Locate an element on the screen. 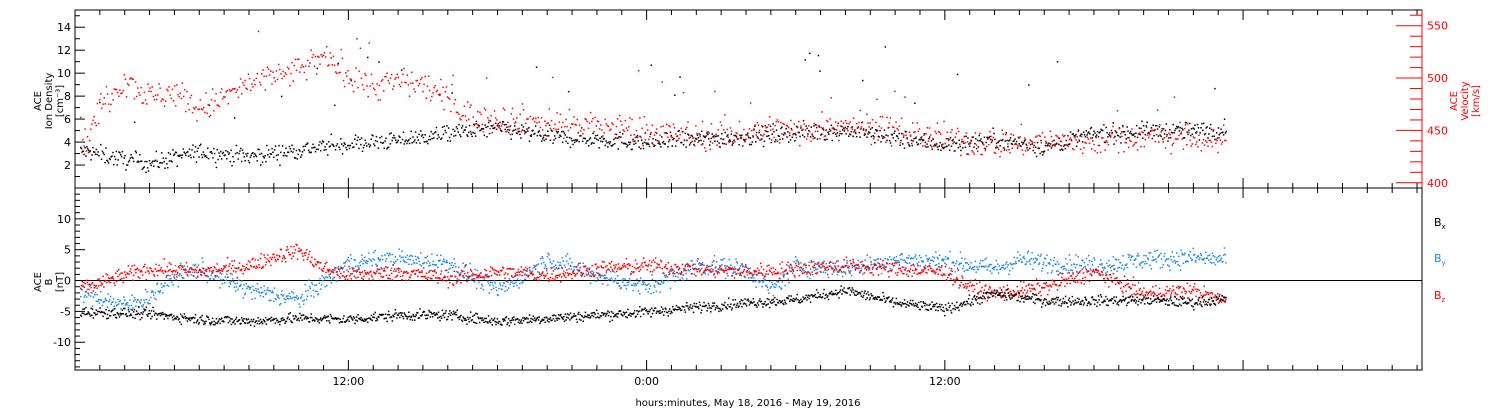  density-y-tick-label: 10 is located at coordinates (64, 73).